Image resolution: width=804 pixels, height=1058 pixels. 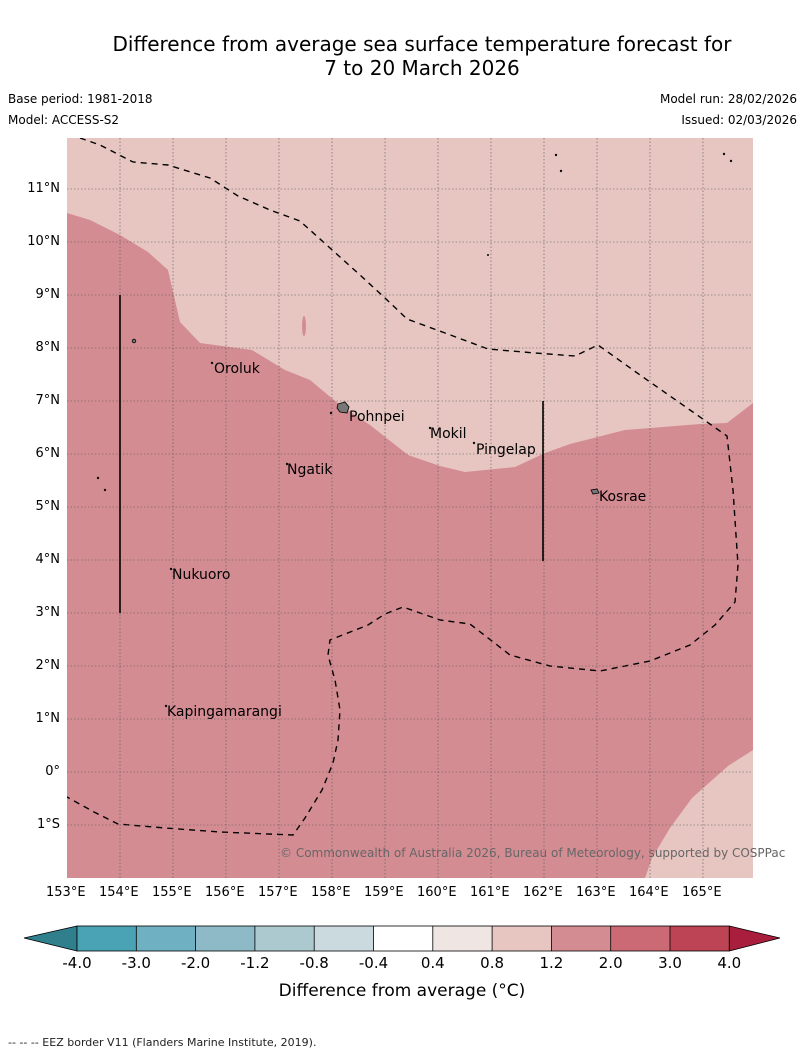 I want to click on issued-date: Issued: 02/03/2026, so click(x=739, y=120).